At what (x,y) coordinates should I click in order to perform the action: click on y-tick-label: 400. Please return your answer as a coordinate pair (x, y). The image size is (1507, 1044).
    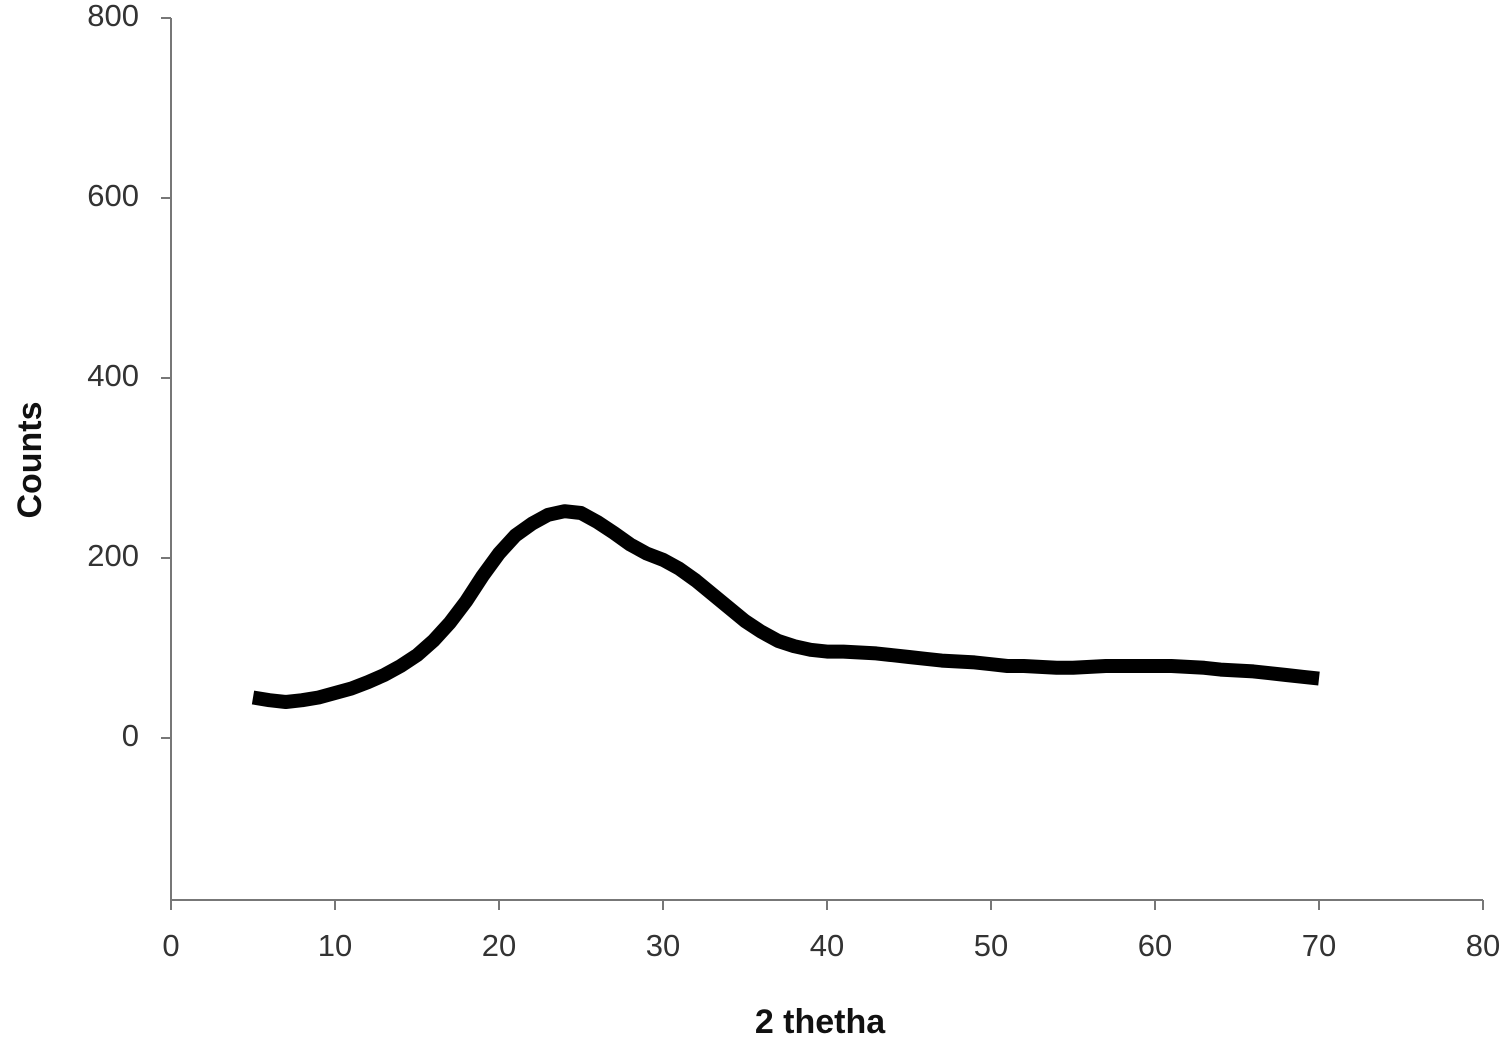
    Looking at the image, I should click on (113, 375).